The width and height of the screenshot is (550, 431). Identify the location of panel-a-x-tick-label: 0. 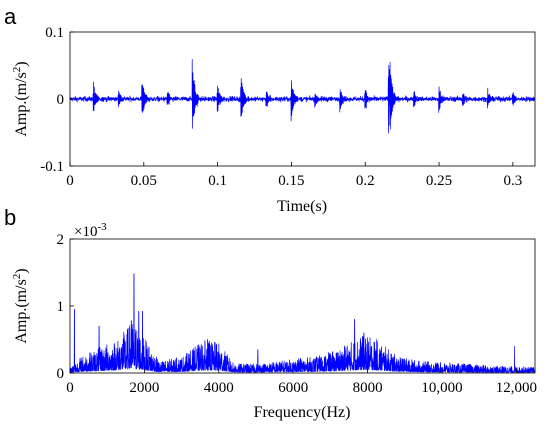
(70, 181).